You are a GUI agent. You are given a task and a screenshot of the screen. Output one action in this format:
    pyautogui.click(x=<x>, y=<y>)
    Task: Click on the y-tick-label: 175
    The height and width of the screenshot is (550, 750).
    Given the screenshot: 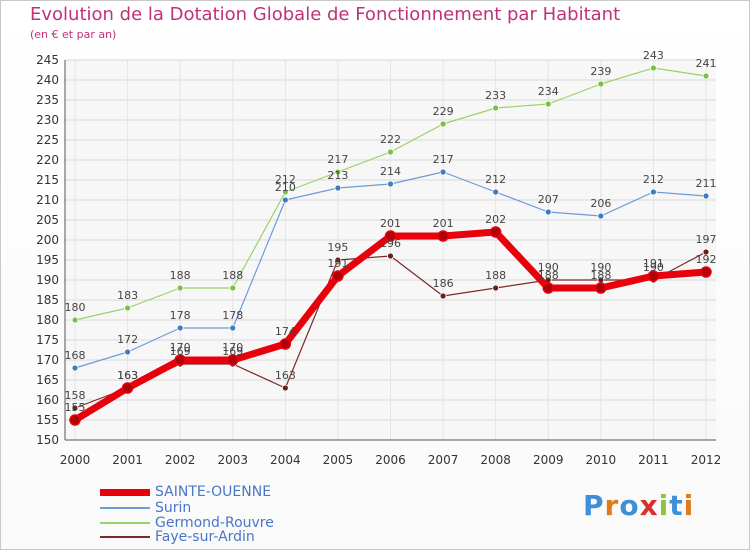 What is the action you would take?
    pyautogui.click(x=47, y=340)
    